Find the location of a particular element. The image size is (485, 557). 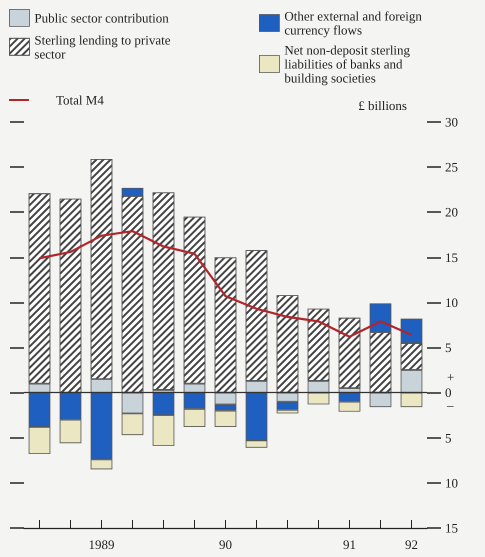

legend-label: Total M4 is located at coordinates (80, 100).